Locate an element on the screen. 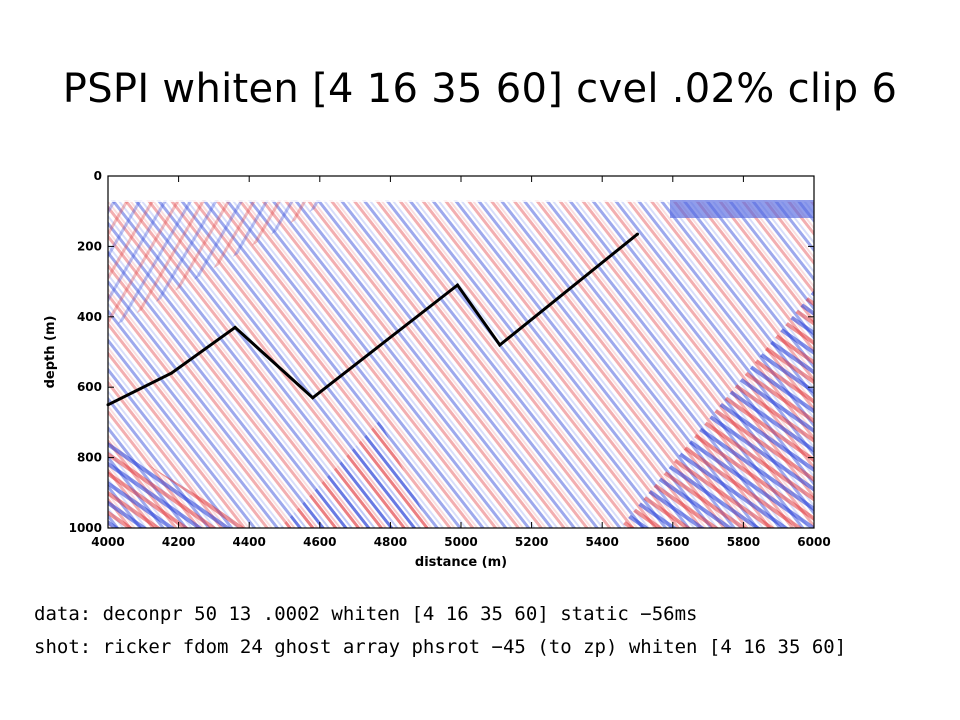 This screenshot has height=720, width=960. y-tick-label: 0 is located at coordinates (98, 176).